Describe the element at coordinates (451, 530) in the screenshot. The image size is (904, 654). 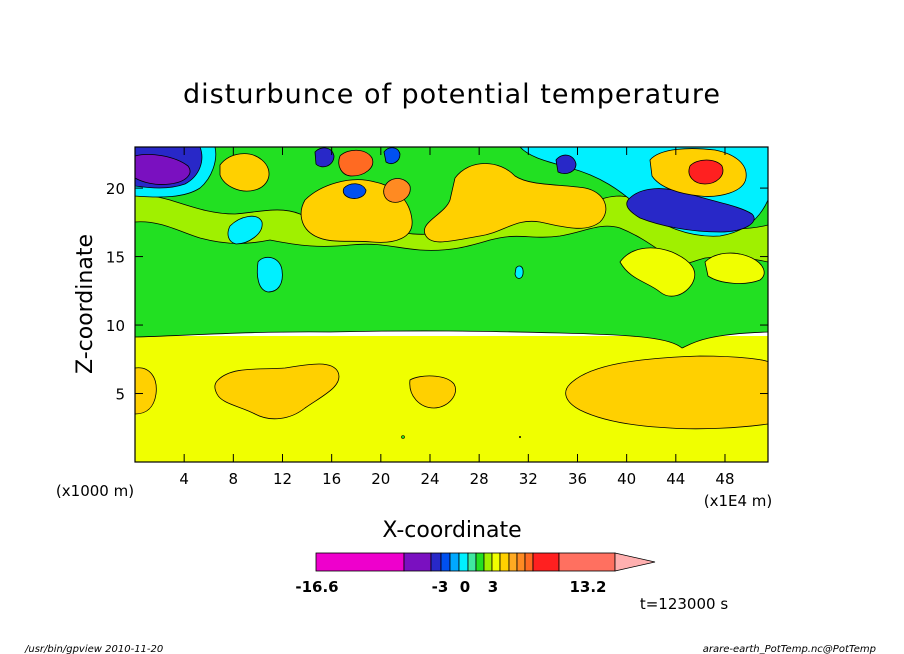
I see `x-axis-label: X-coordinate` at that location.